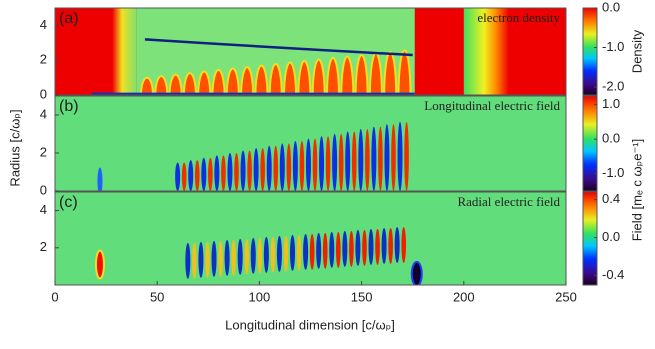 The width and height of the screenshot is (655, 349). I want to click on x-tick-label: 150, so click(362, 296).